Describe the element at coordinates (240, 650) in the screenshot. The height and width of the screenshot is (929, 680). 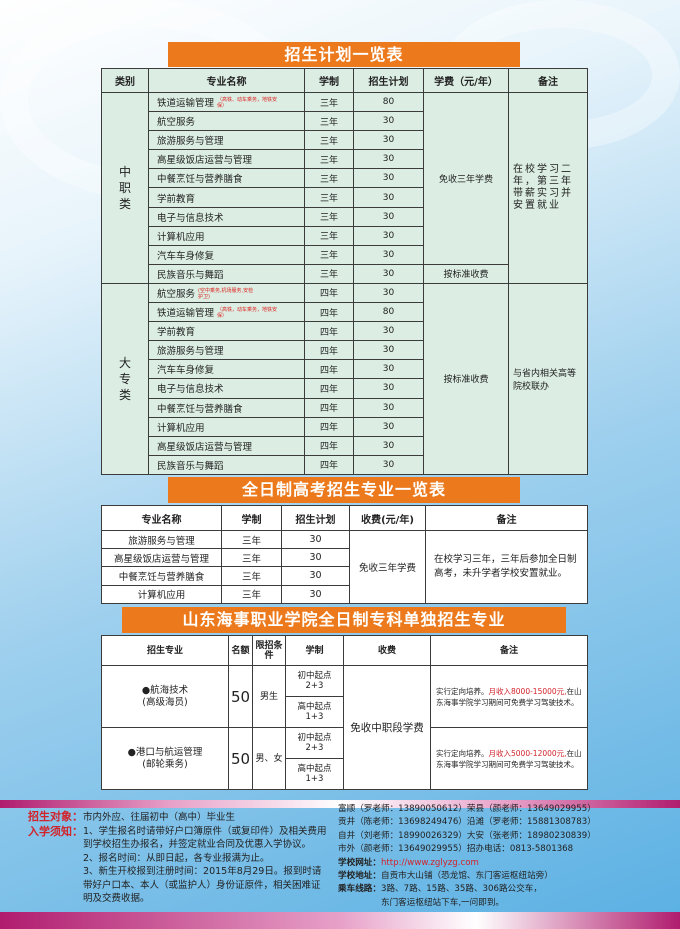
I see `column-header: 名额` at that location.